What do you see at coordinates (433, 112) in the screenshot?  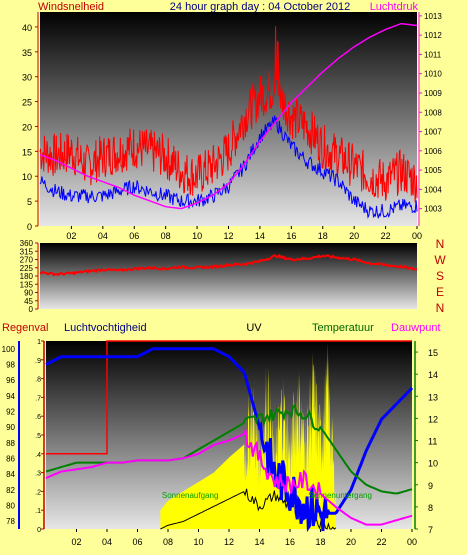 I see `pressure-axis-label: 1008` at bounding box center [433, 112].